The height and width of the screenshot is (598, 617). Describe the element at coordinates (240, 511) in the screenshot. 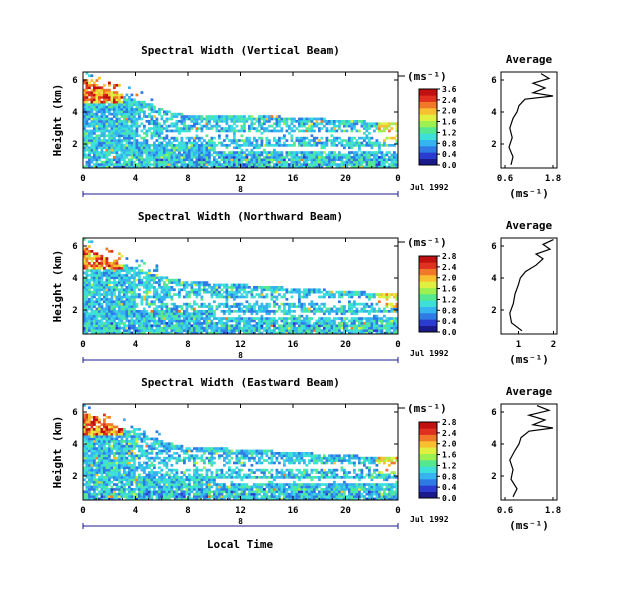

I see `x-tick-label: 12` at that location.